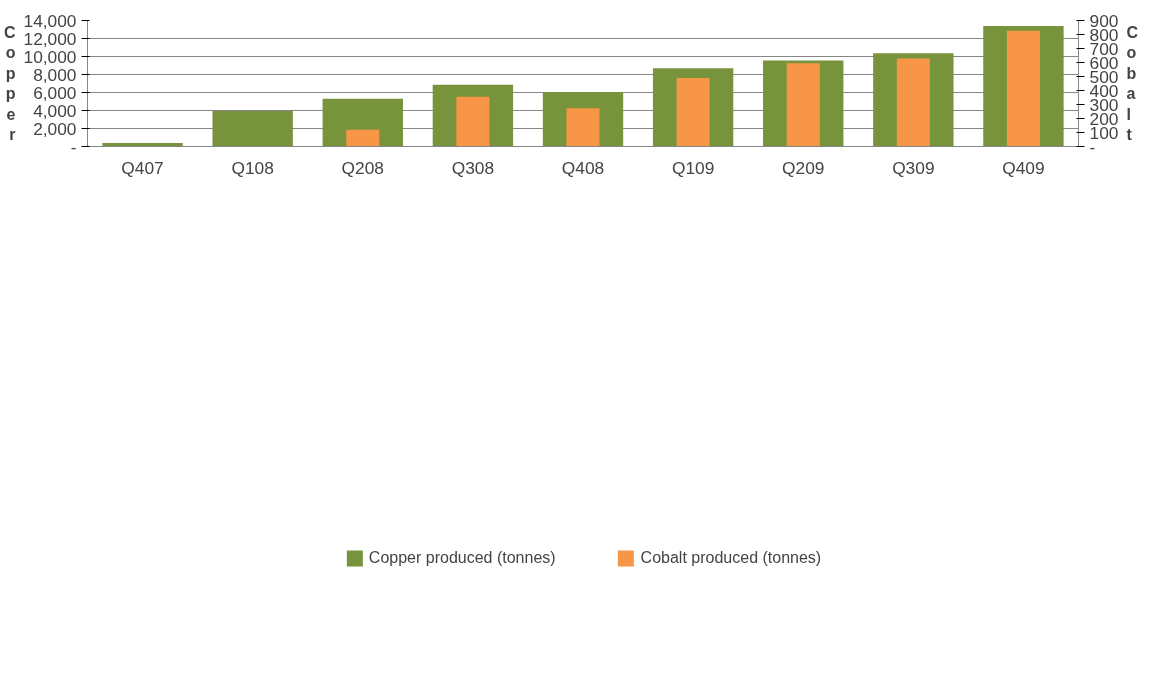  What do you see at coordinates (55, 110) in the screenshot?
I see `y-tick-label: 4,000` at bounding box center [55, 110].